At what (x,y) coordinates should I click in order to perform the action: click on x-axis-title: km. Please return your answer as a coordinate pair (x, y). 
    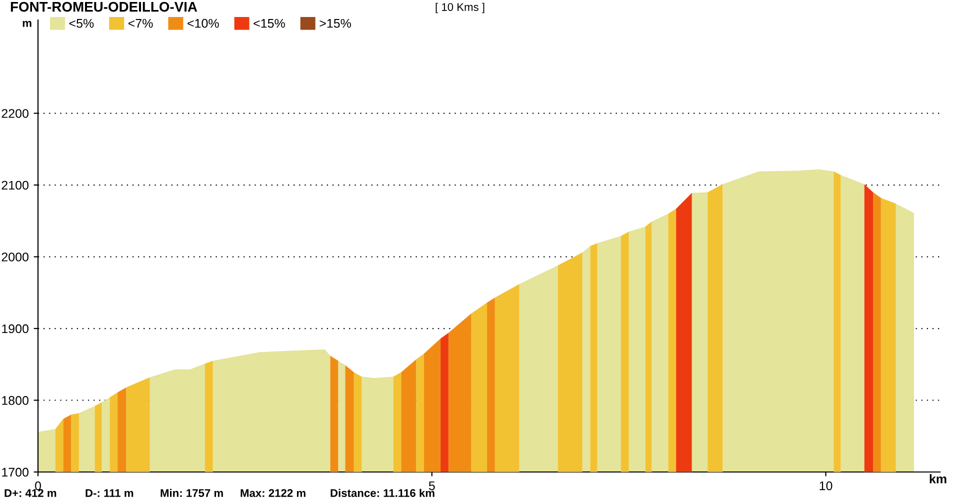
    Looking at the image, I should click on (938, 479).